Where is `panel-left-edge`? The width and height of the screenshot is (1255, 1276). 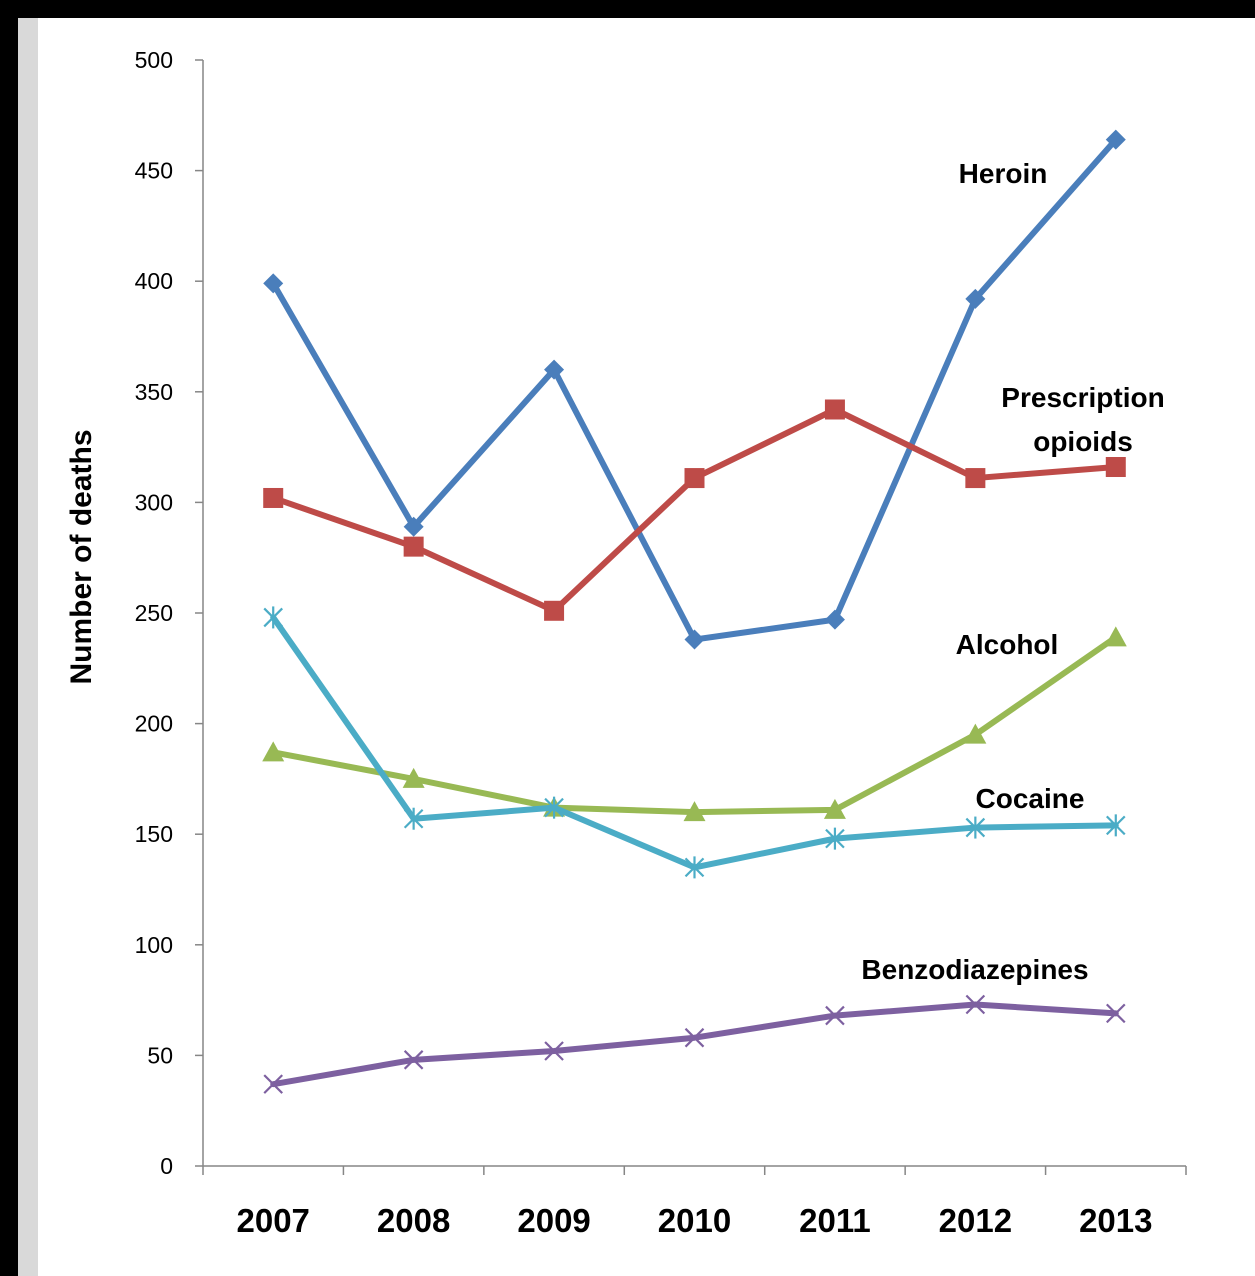
panel-left-edge is located at coordinates (28, 647).